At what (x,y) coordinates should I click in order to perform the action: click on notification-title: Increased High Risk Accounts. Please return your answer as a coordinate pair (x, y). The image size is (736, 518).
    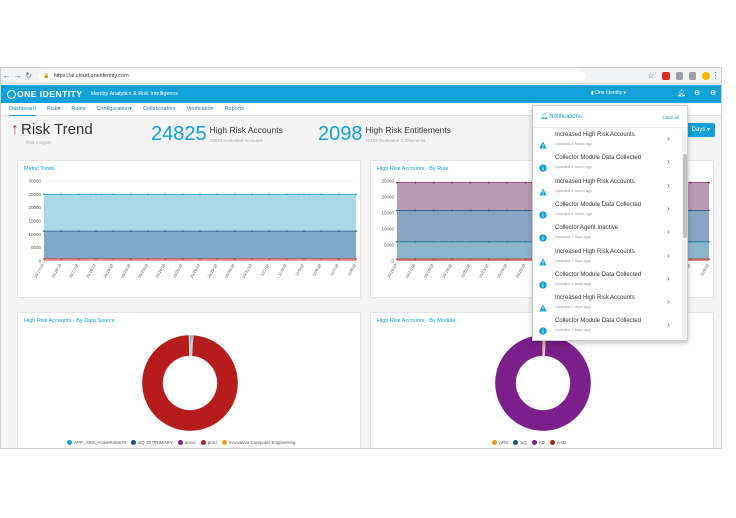
    Looking at the image, I should click on (595, 135).